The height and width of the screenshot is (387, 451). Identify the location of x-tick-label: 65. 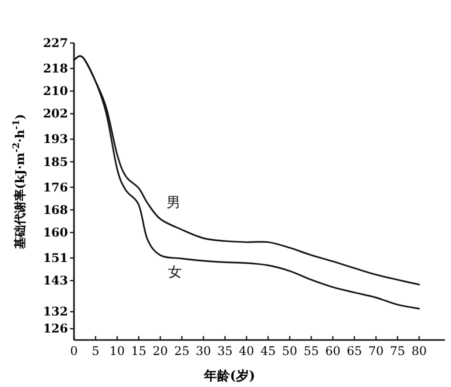
(354, 351).